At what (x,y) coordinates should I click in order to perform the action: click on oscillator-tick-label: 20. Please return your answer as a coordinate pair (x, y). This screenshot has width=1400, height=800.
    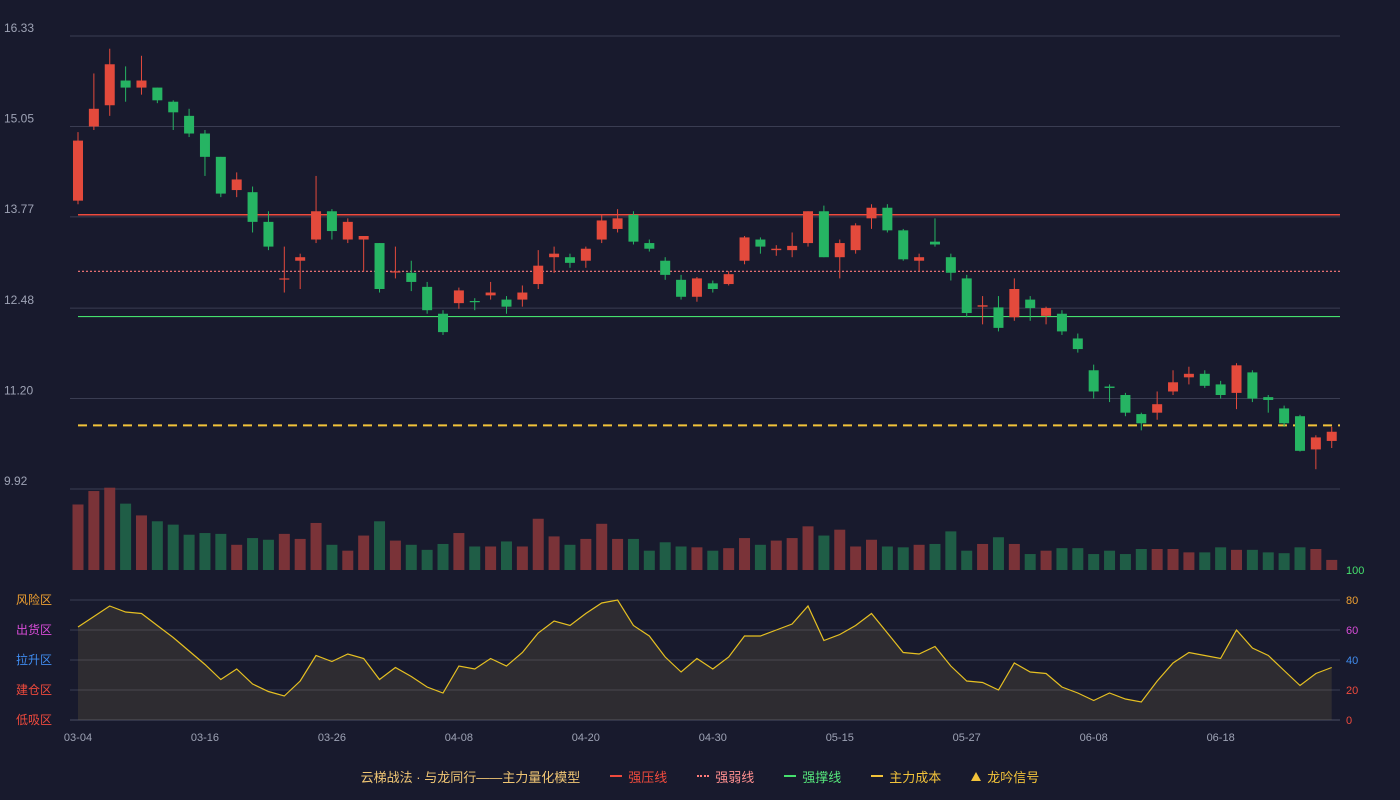
    Looking at the image, I should click on (1352, 691).